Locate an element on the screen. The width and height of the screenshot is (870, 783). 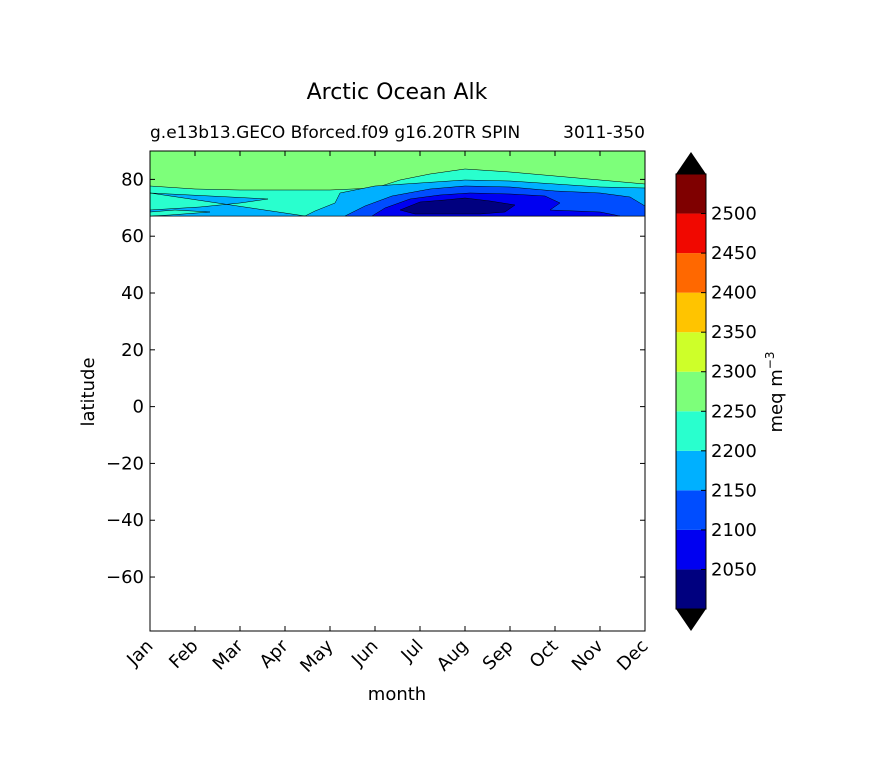
y-tick-label: −40 is located at coordinates (125, 520).